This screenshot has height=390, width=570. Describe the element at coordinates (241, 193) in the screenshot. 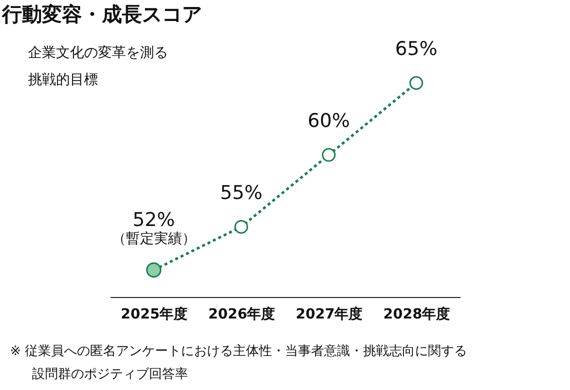

I see `data-label: 55%` at that location.